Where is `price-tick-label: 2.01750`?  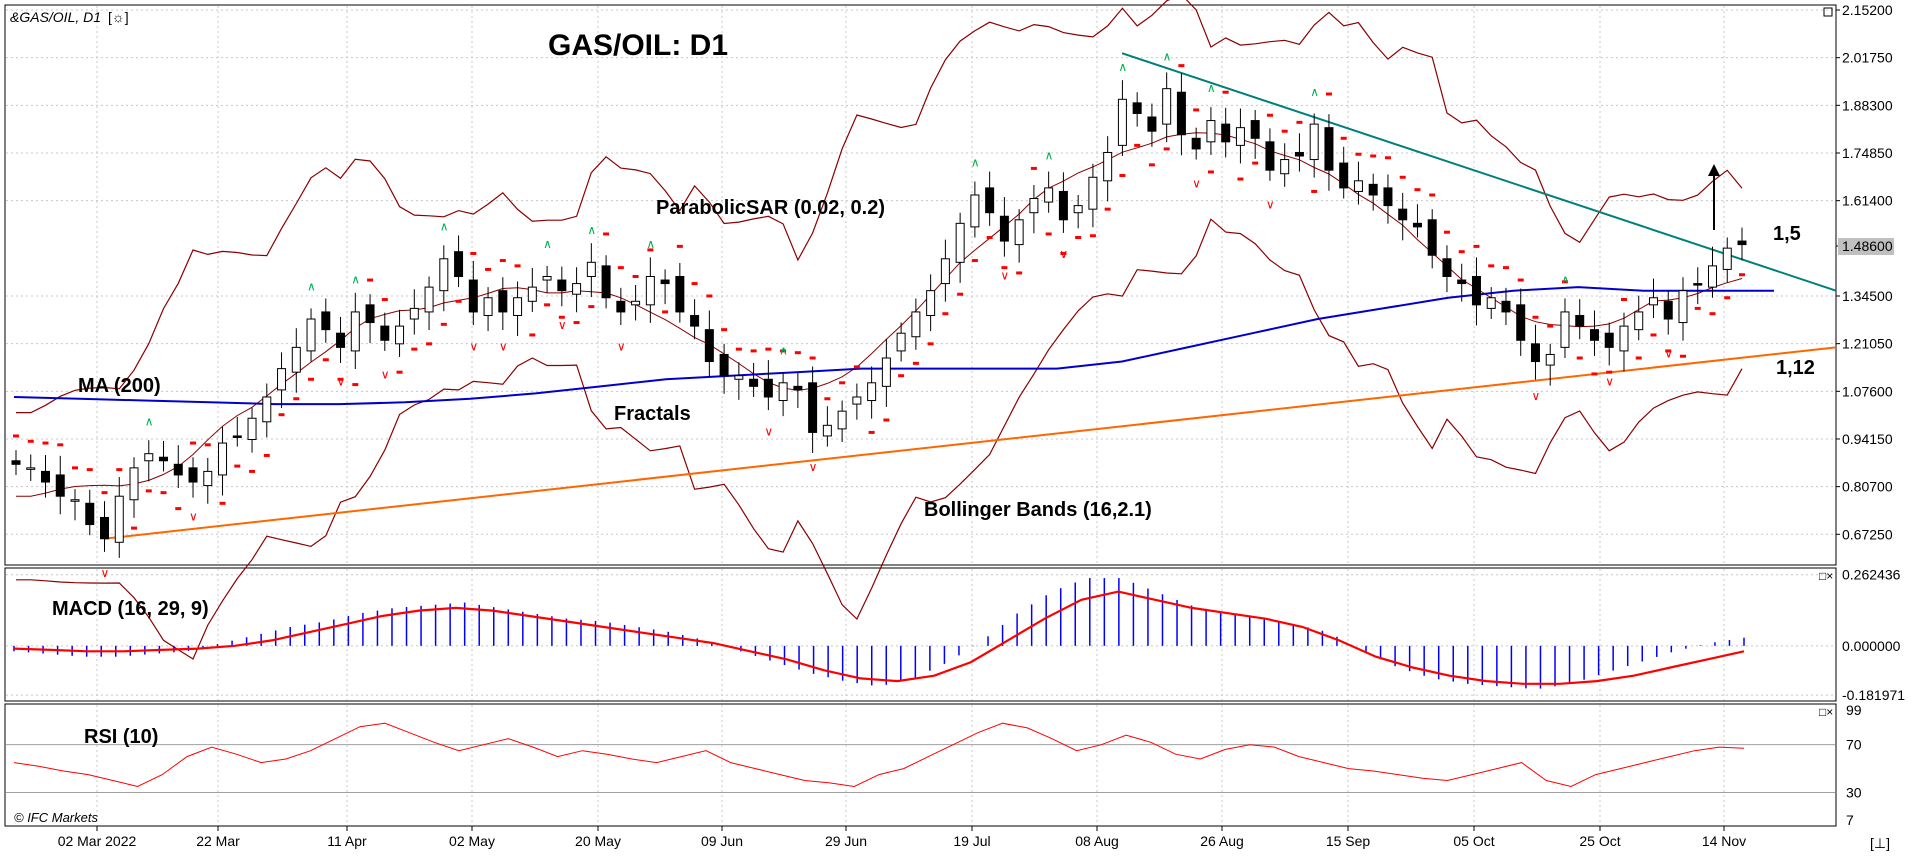 price-tick-label: 2.01750 is located at coordinates (1867, 58).